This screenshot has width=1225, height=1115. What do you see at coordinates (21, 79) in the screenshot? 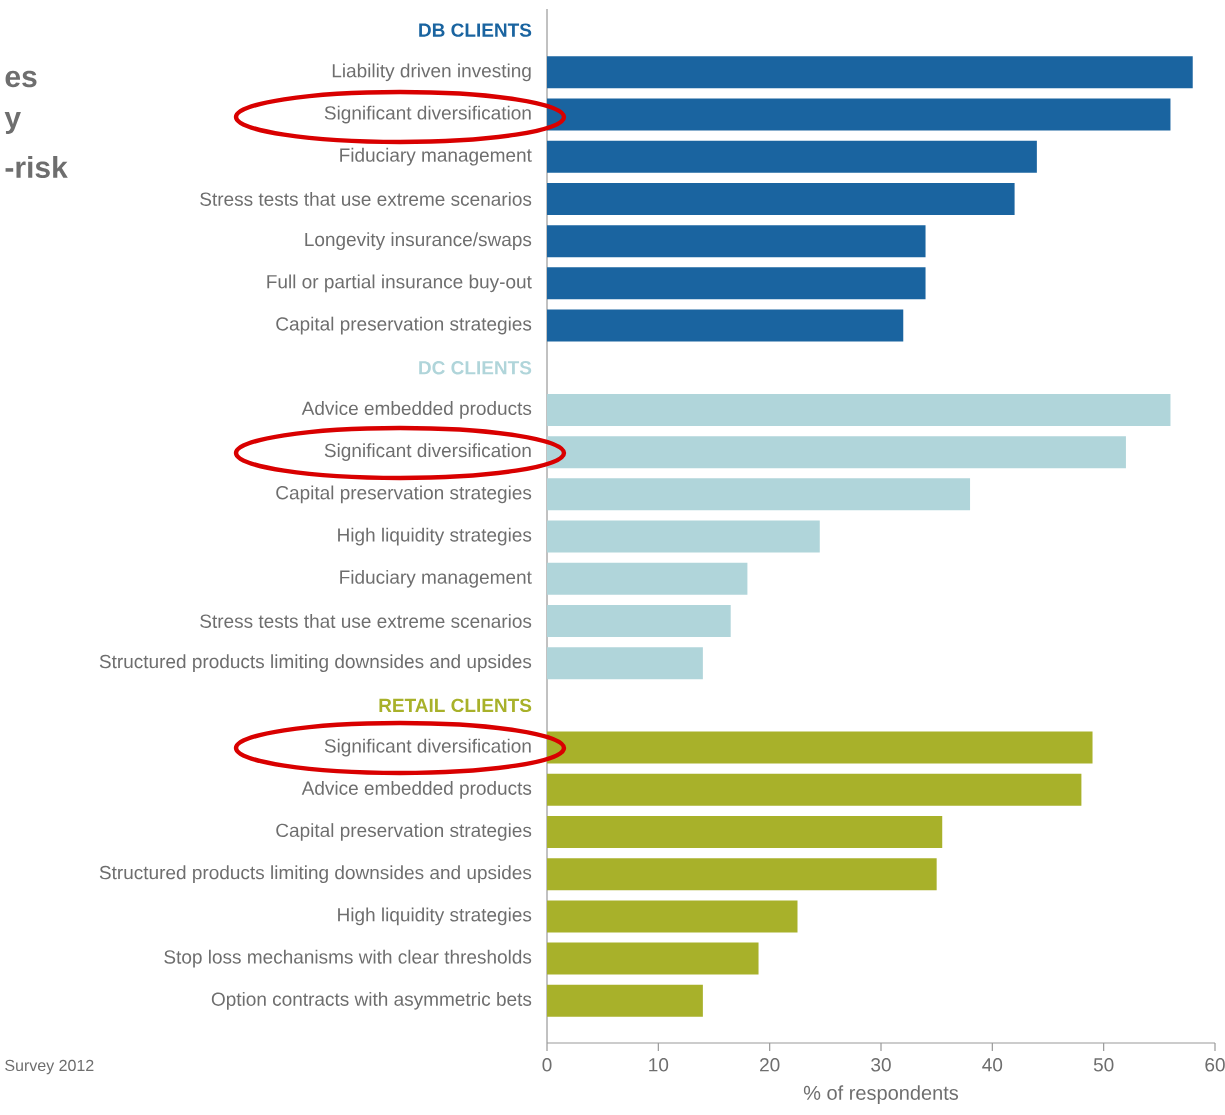
I see `text: es` at bounding box center [21, 79].